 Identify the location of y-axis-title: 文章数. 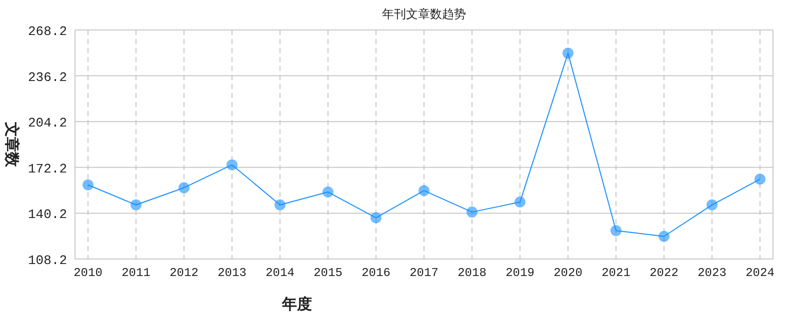
(12, 144).